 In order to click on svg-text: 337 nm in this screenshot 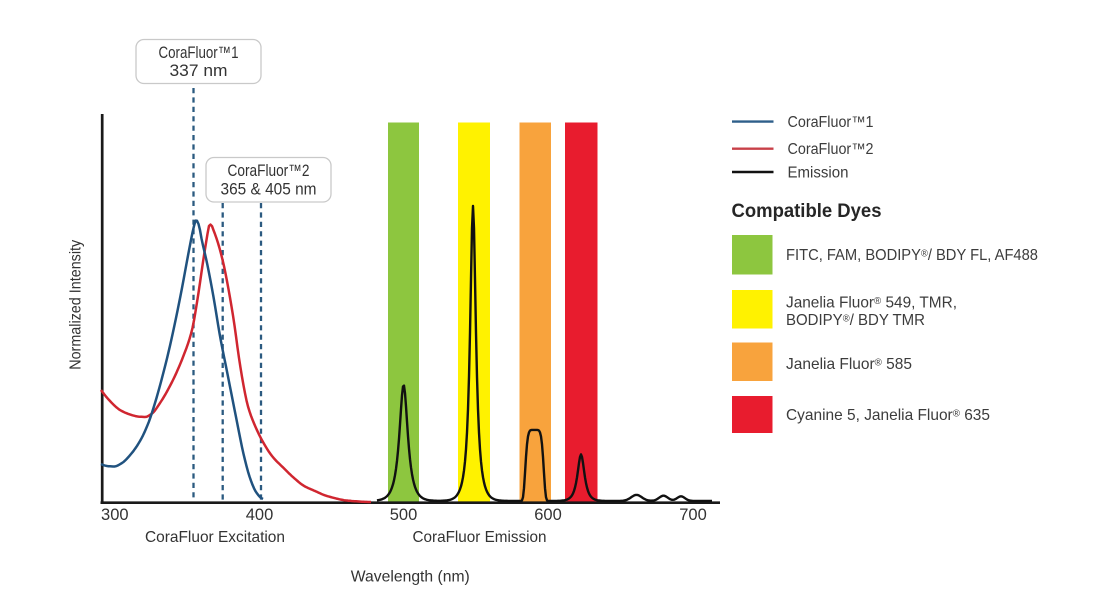, I will do `click(199, 71)`.